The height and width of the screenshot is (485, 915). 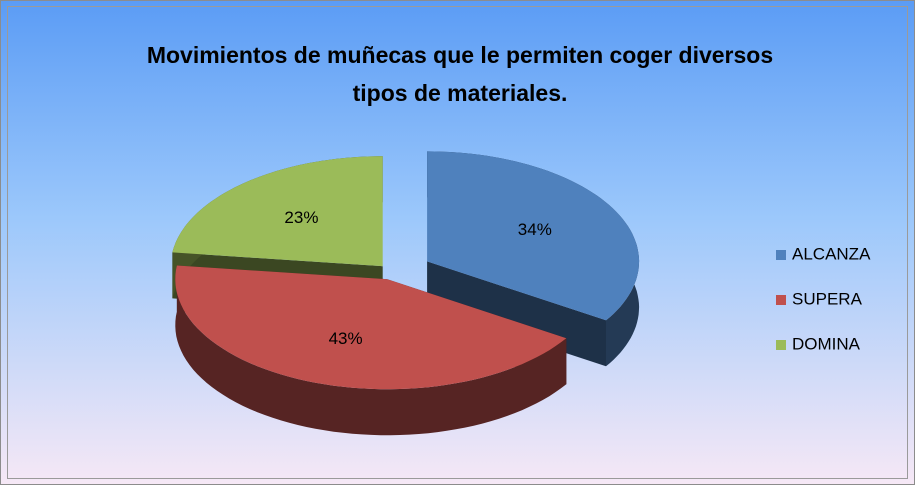 I want to click on legend-label: DOMINA, so click(x=826, y=343).